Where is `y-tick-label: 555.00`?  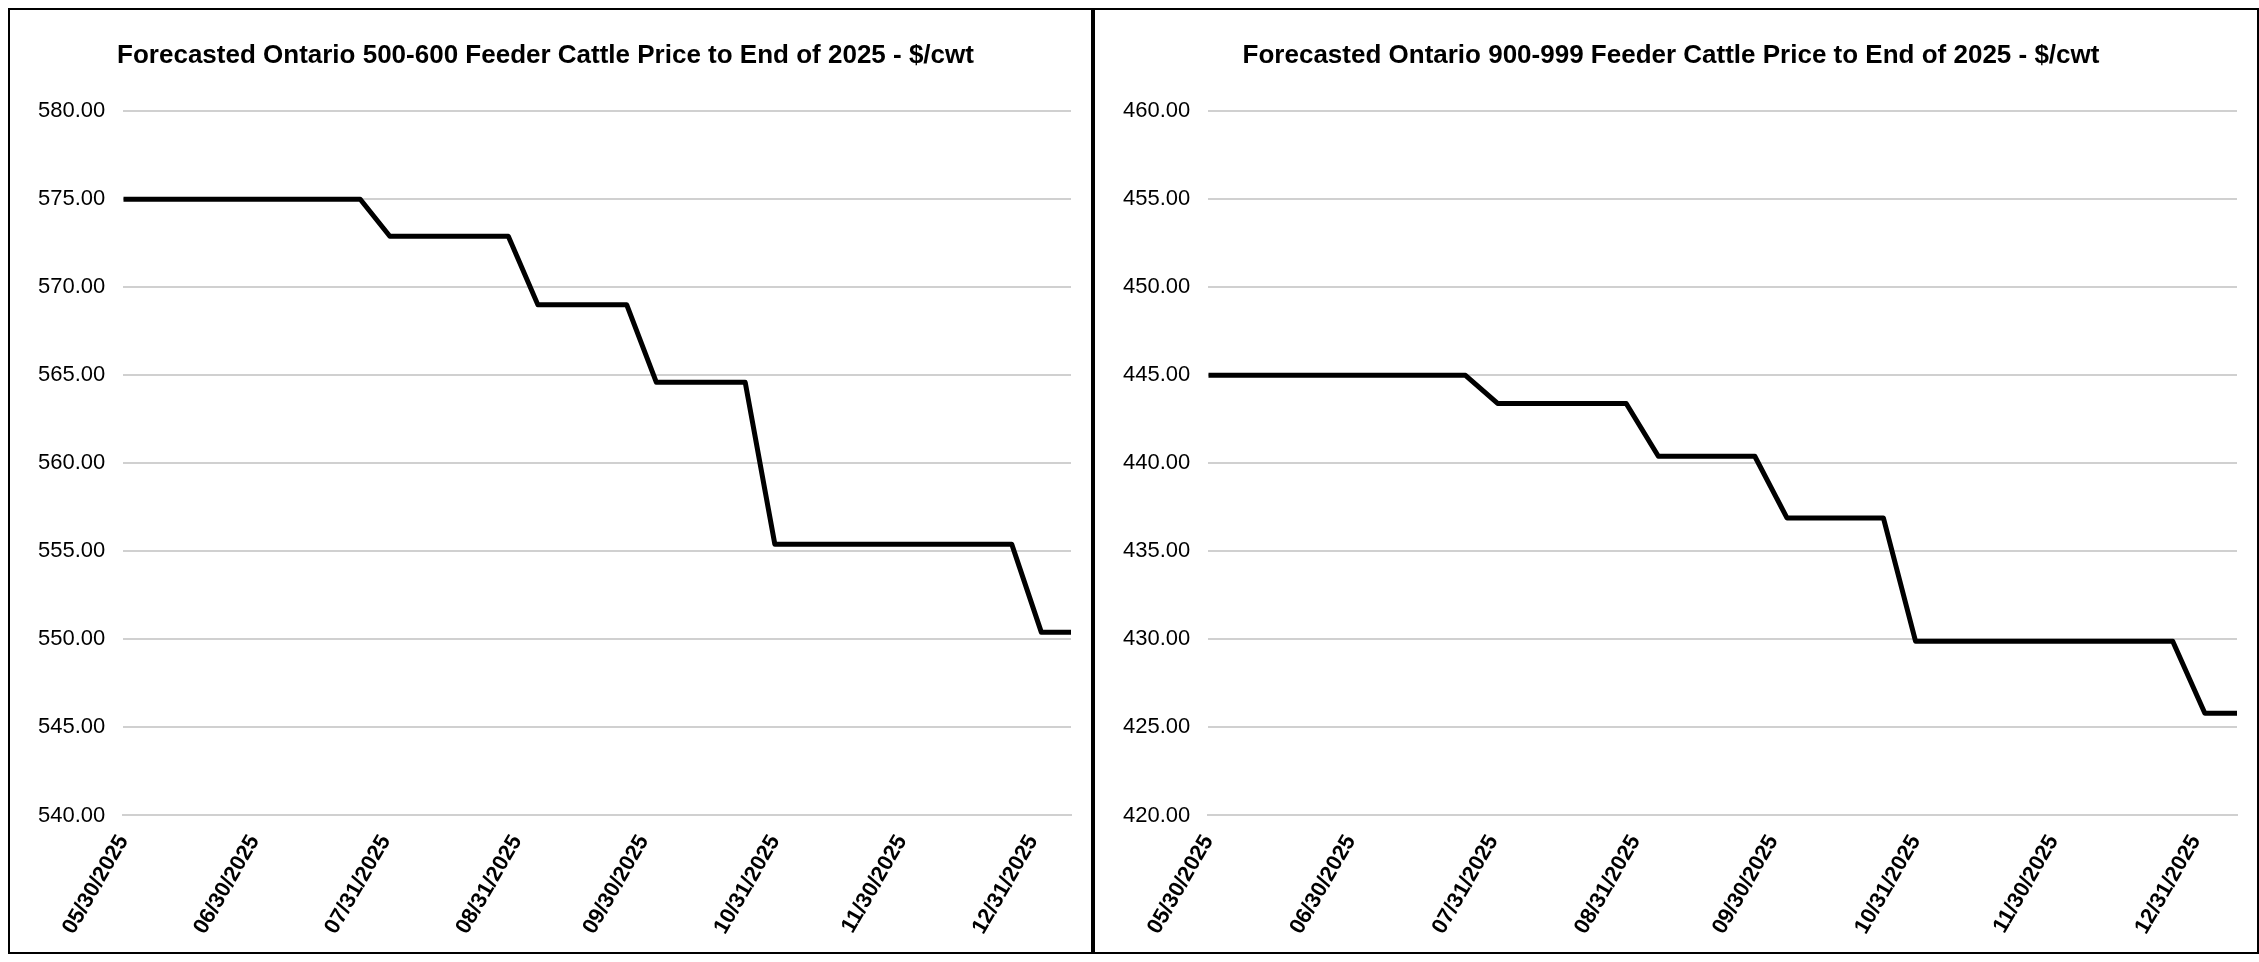 y-tick-label: 555.00 is located at coordinates (71, 550).